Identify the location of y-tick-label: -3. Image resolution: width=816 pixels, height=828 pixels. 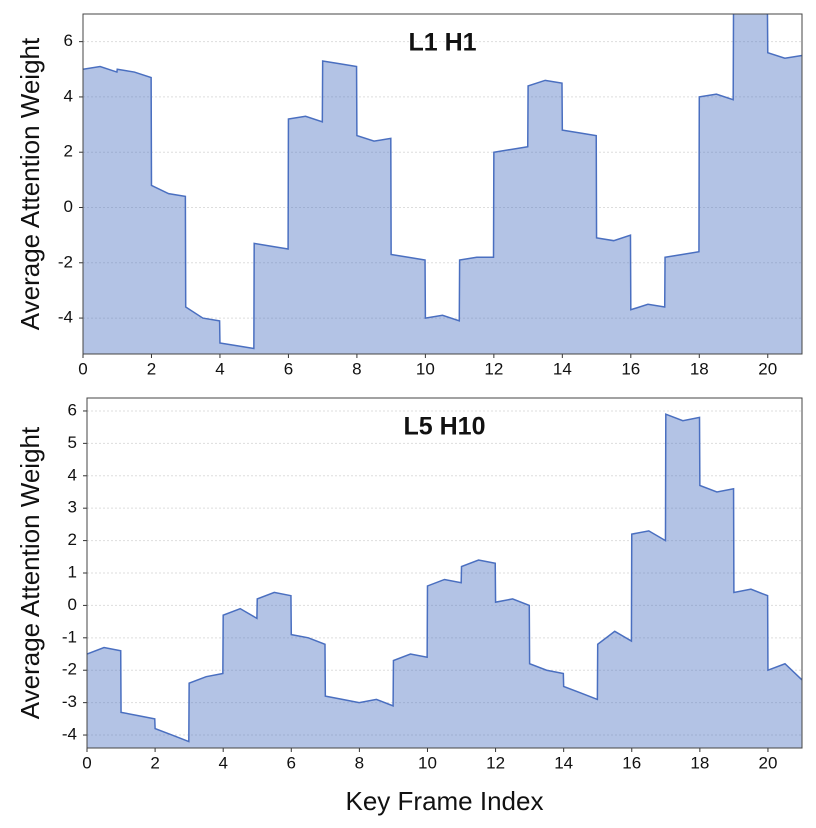
(69, 701).